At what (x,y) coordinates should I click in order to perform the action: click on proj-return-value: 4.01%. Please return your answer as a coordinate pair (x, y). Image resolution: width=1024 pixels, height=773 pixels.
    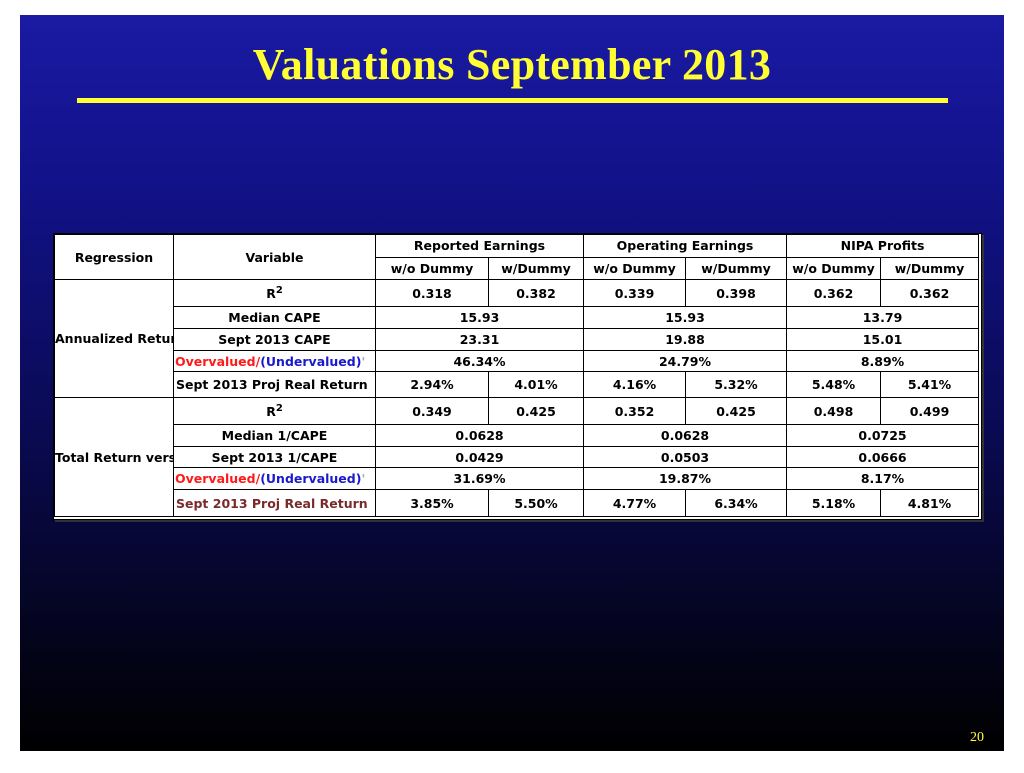
    Looking at the image, I should click on (536, 385).